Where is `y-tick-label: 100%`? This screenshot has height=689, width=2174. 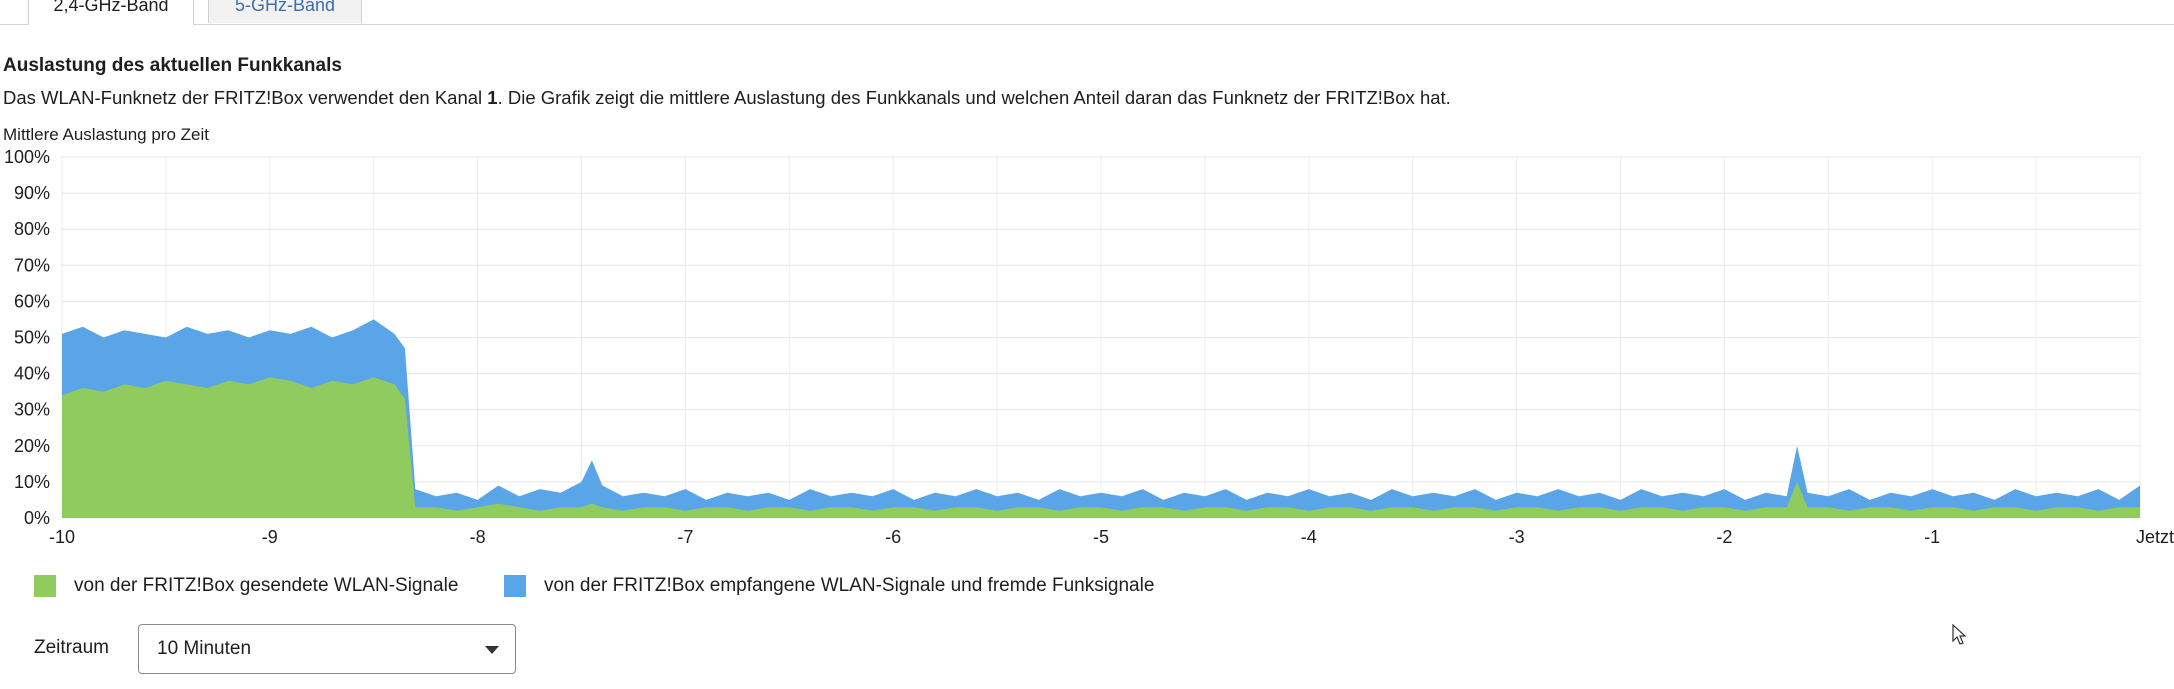 y-tick-label: 100% is located at coordinates (27, 157).